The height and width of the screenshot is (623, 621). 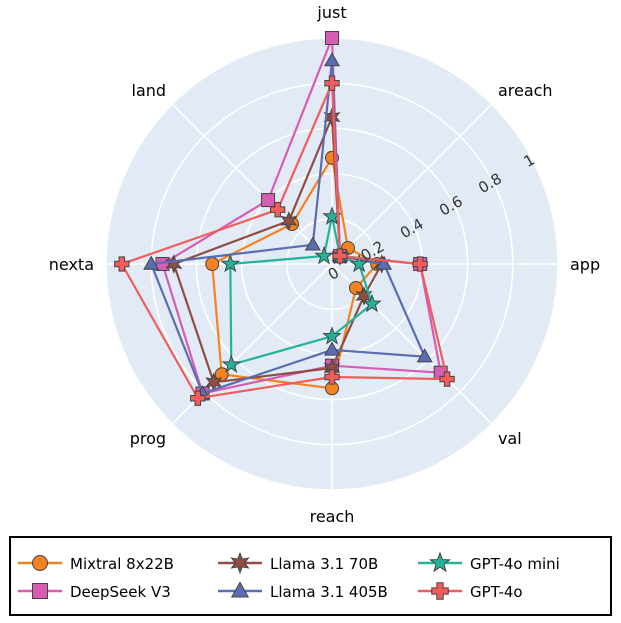 What do you see at coordinates (71, 264) in the screenshot?
I see `axis-label-nexta: nexta` at bounding box center [71, 264].